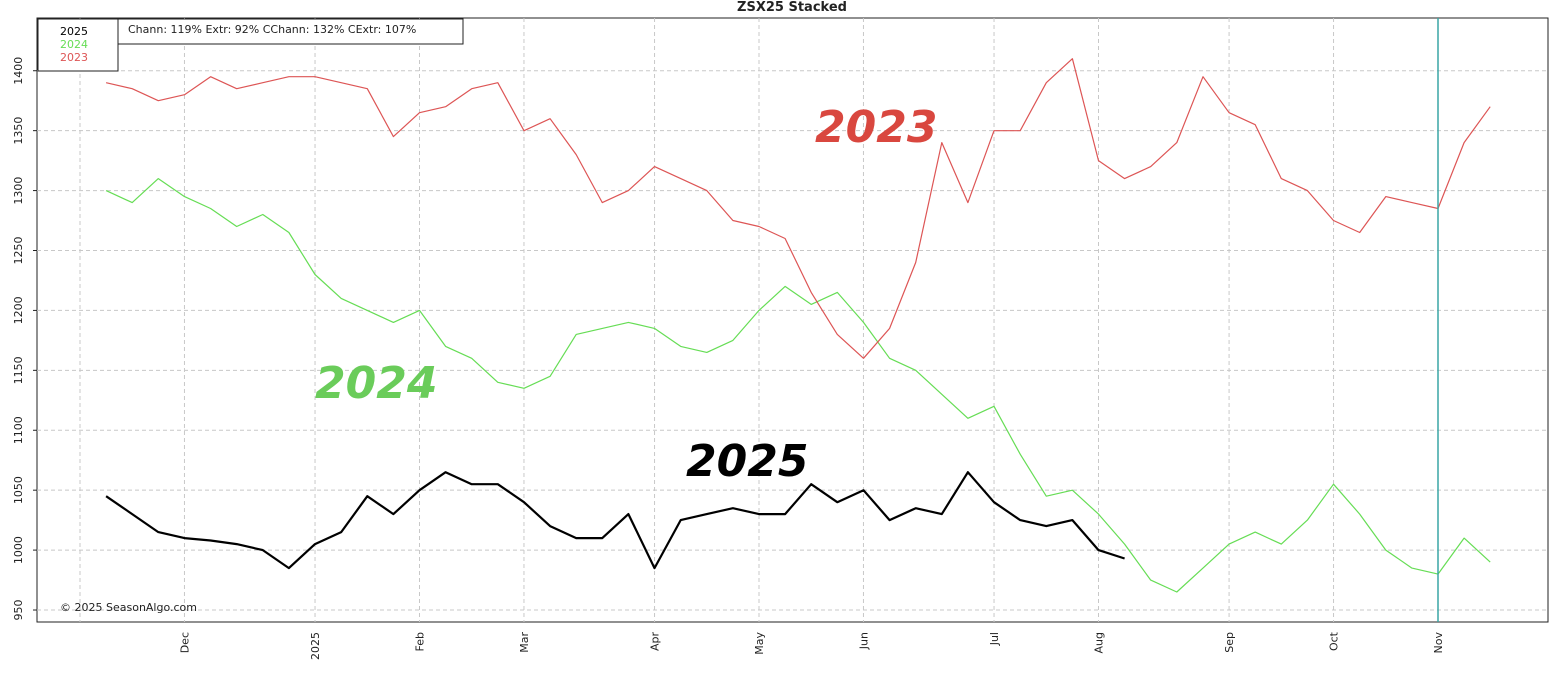 The height and width of the screenshot is (677, 1567). What do you see at coordinates (615, 520) in the screenshot?
I see `series-line` at bounding box center [615, 520].